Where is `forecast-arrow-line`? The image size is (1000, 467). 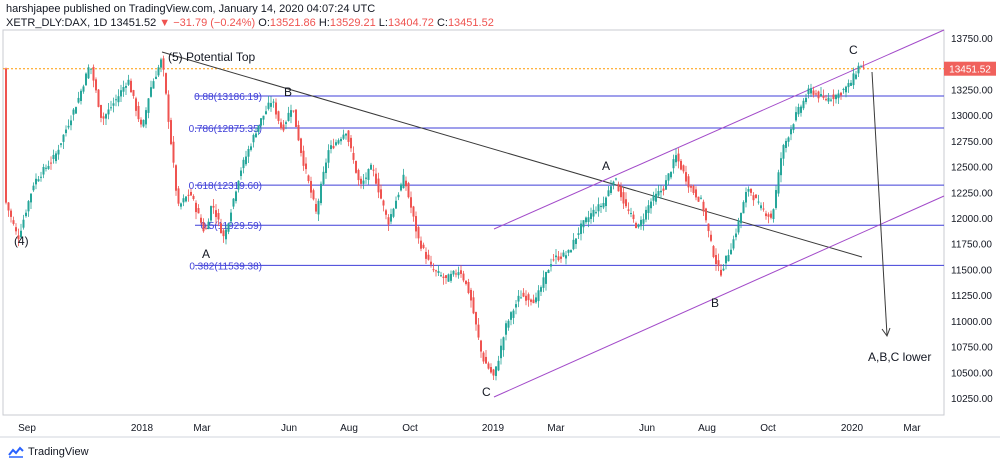 forecast-arrow-line is located at coordinates (879, 203).